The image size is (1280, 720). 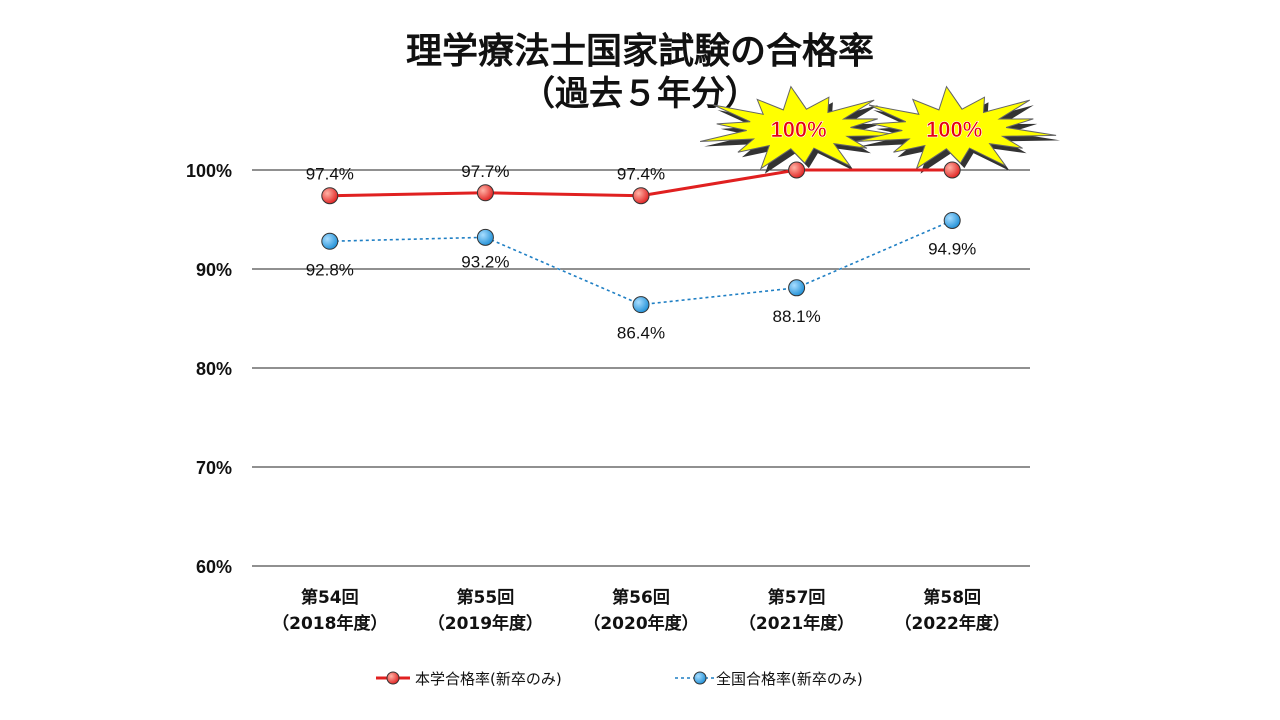 What do you see at coordinates (214, 270) in the screenshot?
I see `y-tick-label: 90%` at bounding box center [214, 270].